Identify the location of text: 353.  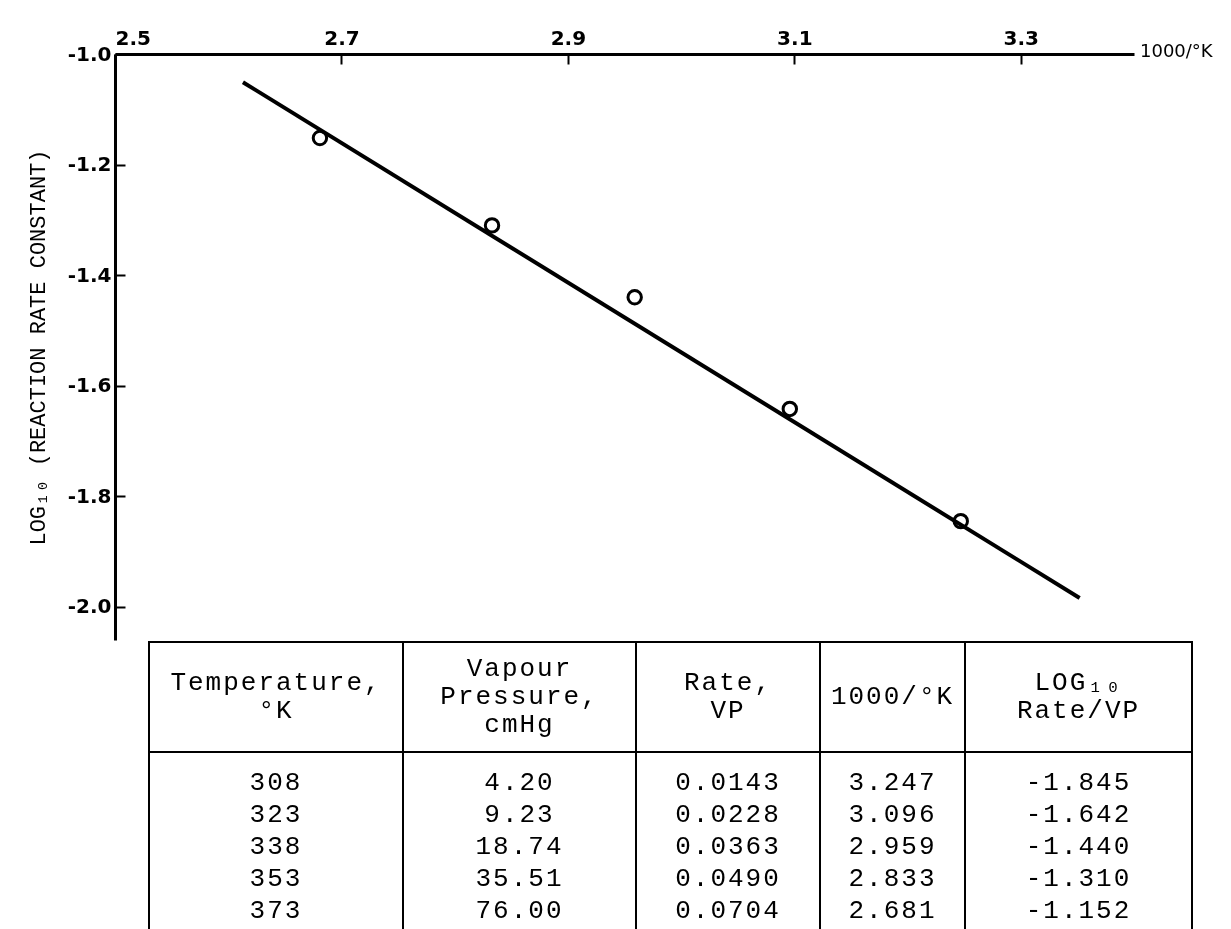
(276, 879).